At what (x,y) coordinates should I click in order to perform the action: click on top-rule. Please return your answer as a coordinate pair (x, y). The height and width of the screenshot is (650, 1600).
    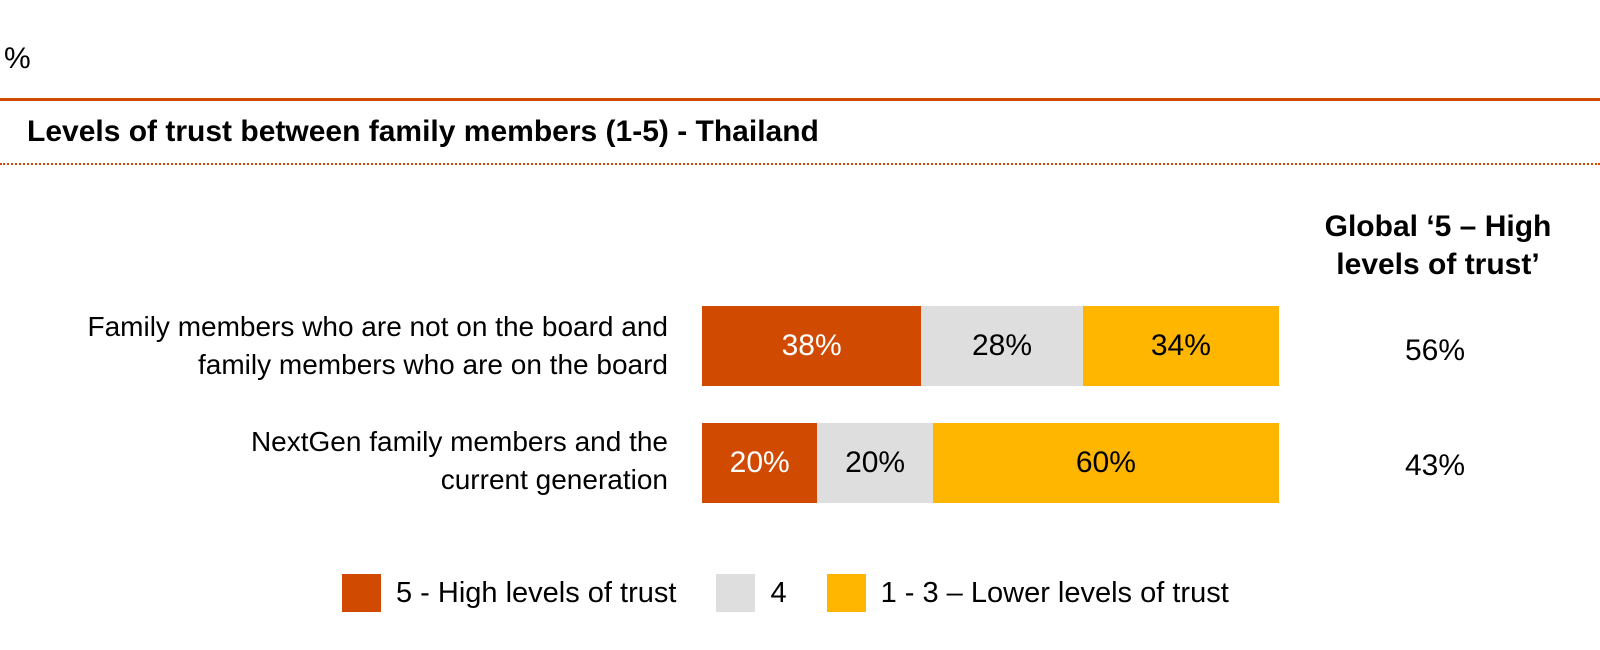
    Looking at the image, I should click on (800, 99).